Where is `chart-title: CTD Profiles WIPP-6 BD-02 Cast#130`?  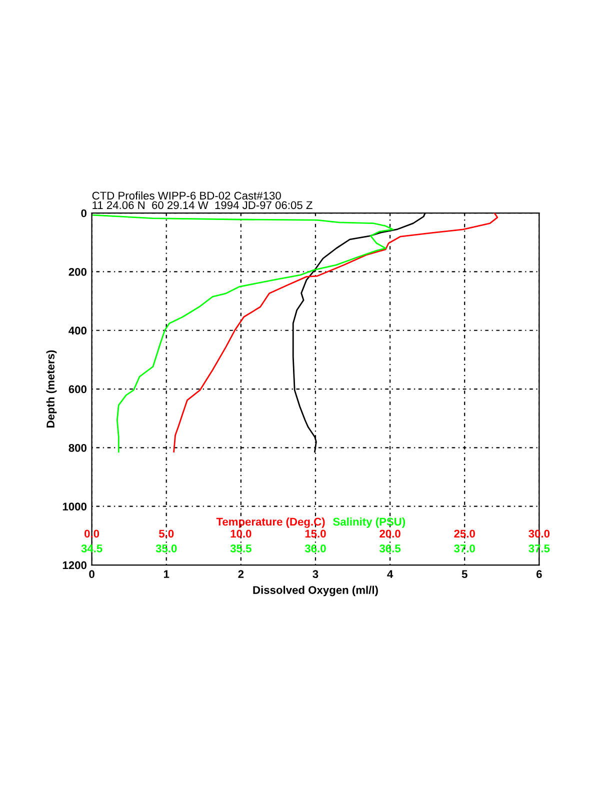 chart-title: CTD Profiles WIPP-6 BD-02 Cast#130 is located at coordinates (186, 195).